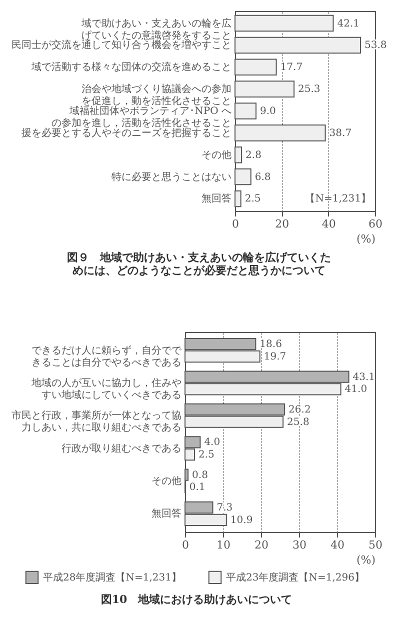 The image size is (420, 622). I want to click on x-tick-label: 60, so click(375, 224).